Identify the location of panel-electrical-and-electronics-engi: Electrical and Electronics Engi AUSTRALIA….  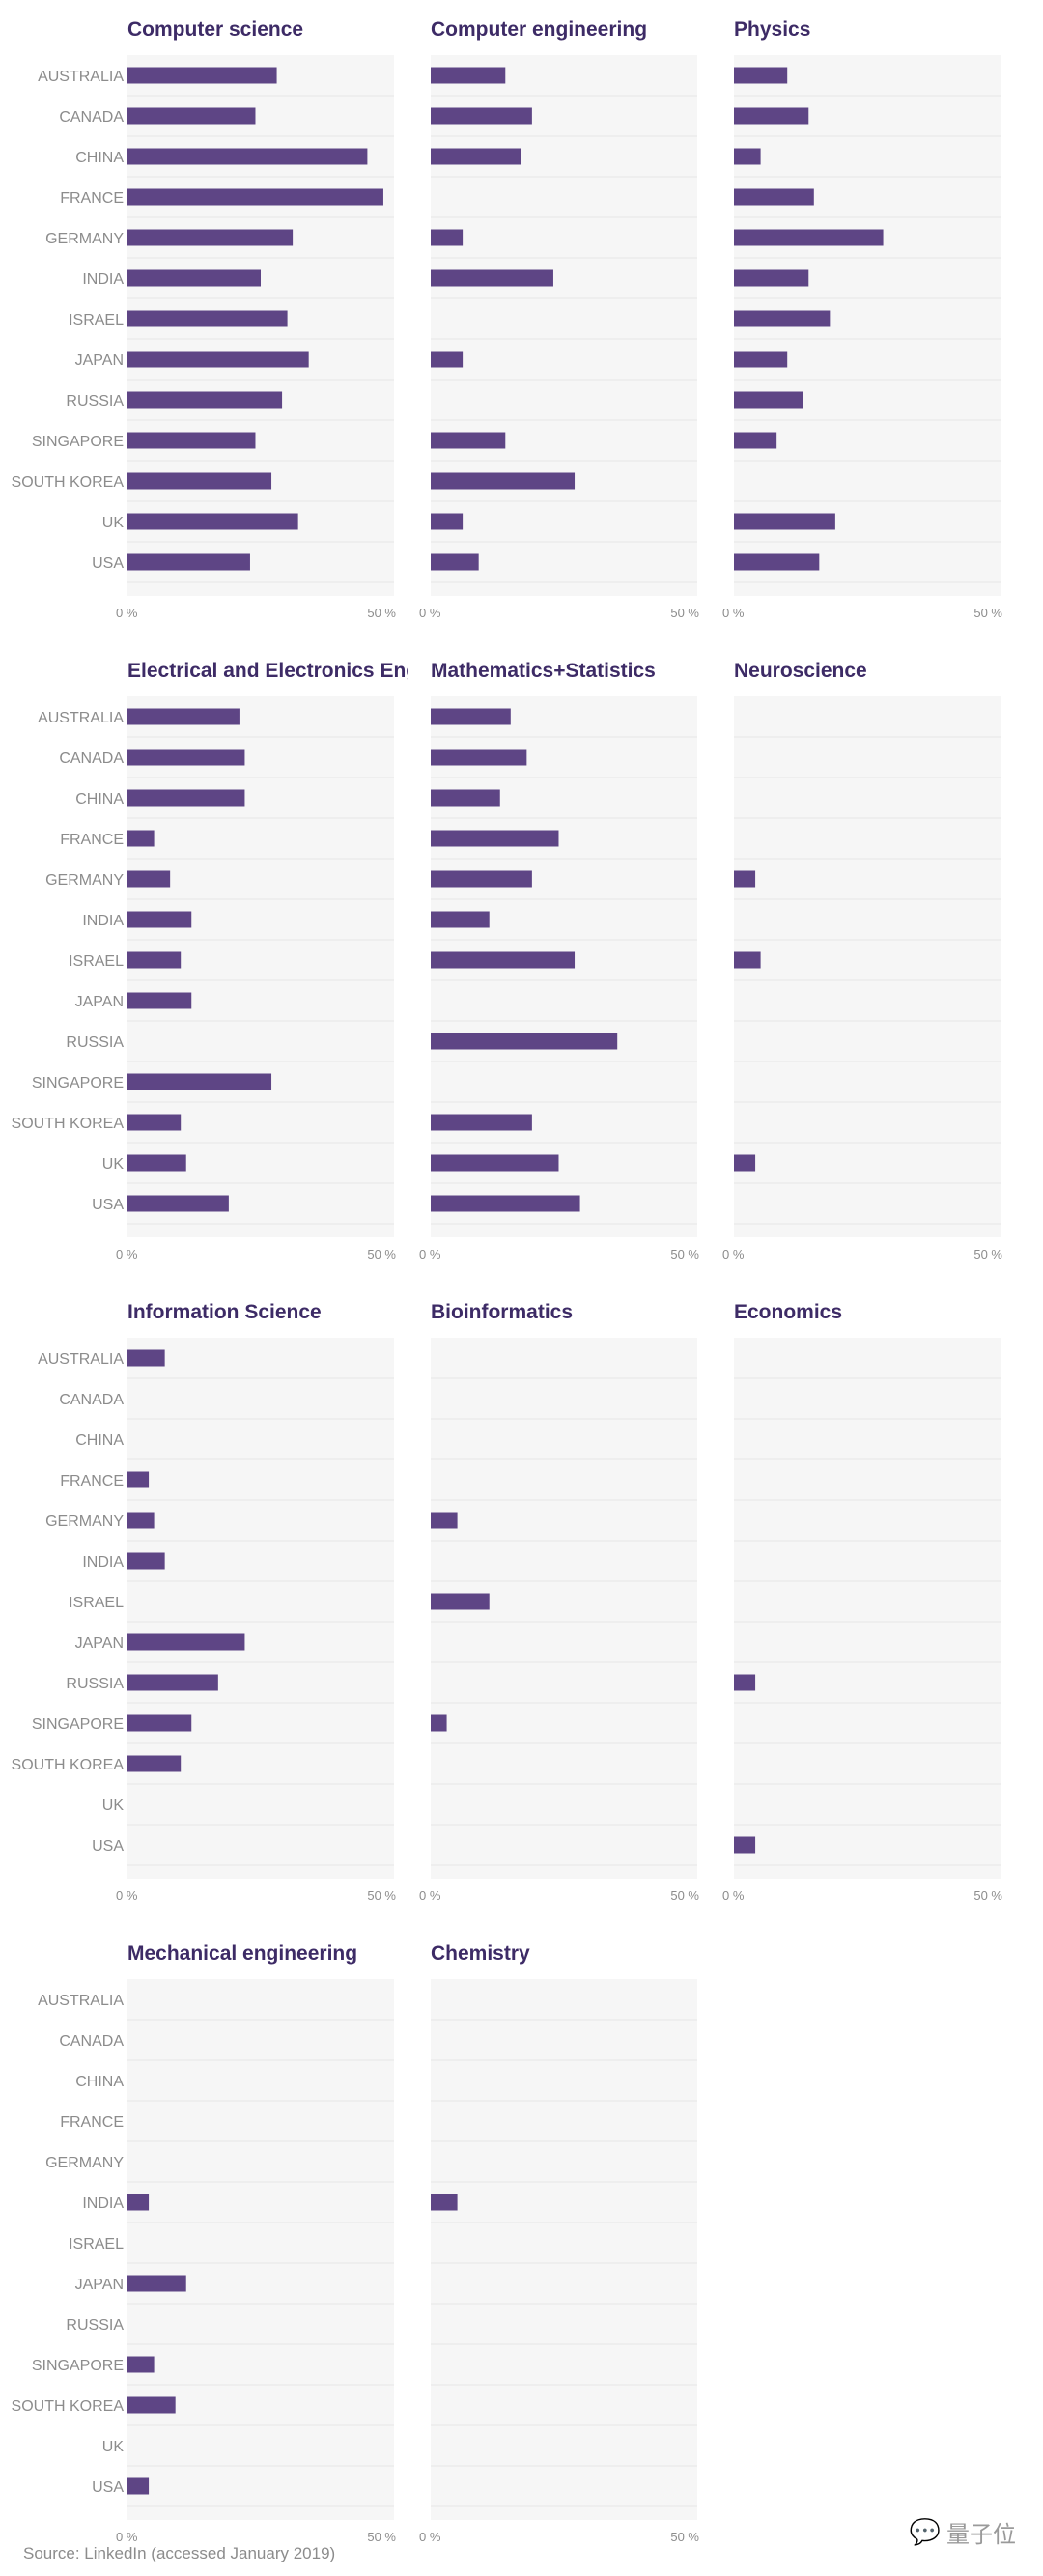
(210, 960).